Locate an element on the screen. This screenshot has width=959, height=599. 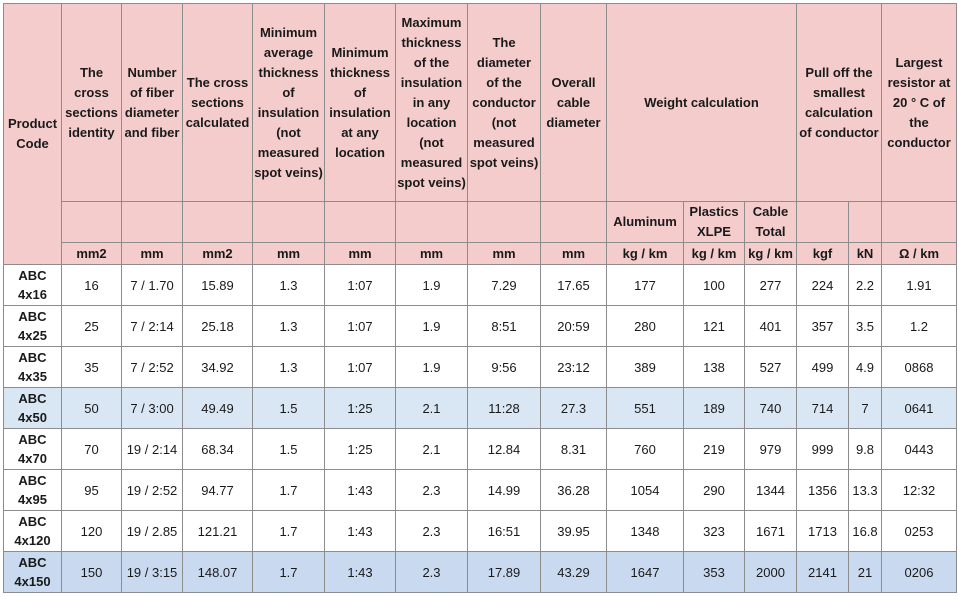
table-cell: 16.8 is located at coordinates (865, 531).